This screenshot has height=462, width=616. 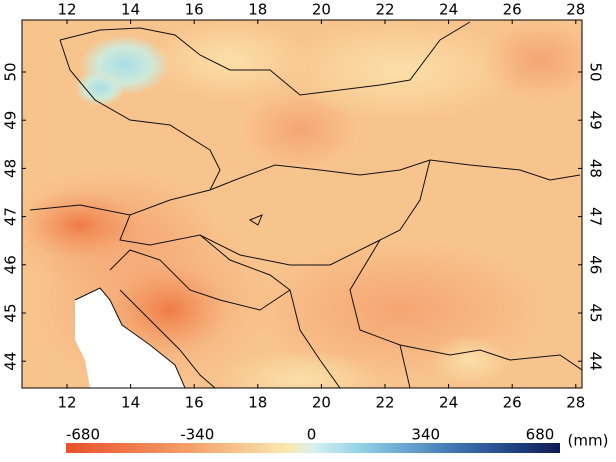 What do you see at coordinates (11, 71) in the screenshot?
I see `y-tick-label-left: 50` at bounding box center [11, 71].